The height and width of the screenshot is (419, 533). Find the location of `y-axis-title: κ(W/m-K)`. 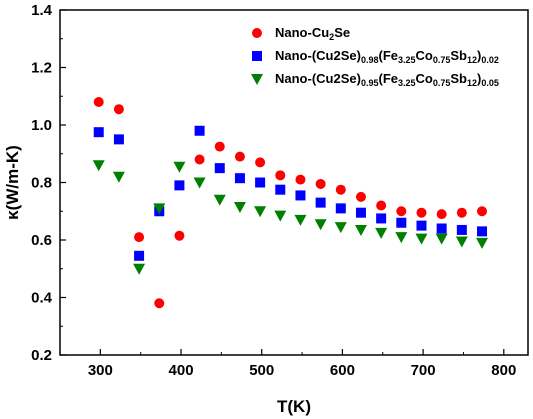

y-axis-title: κ(W/m-K) is located at coordinates (12, 182).